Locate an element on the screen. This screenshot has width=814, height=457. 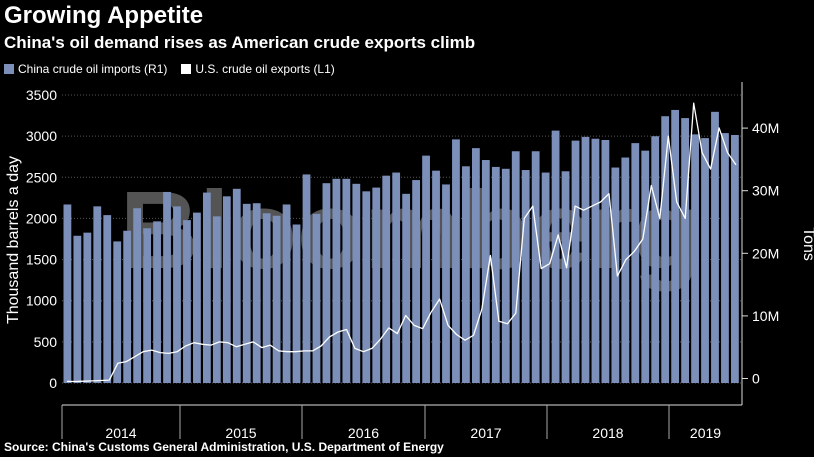
y-right-tick-label: 40M is located at coordinates (765, 128).